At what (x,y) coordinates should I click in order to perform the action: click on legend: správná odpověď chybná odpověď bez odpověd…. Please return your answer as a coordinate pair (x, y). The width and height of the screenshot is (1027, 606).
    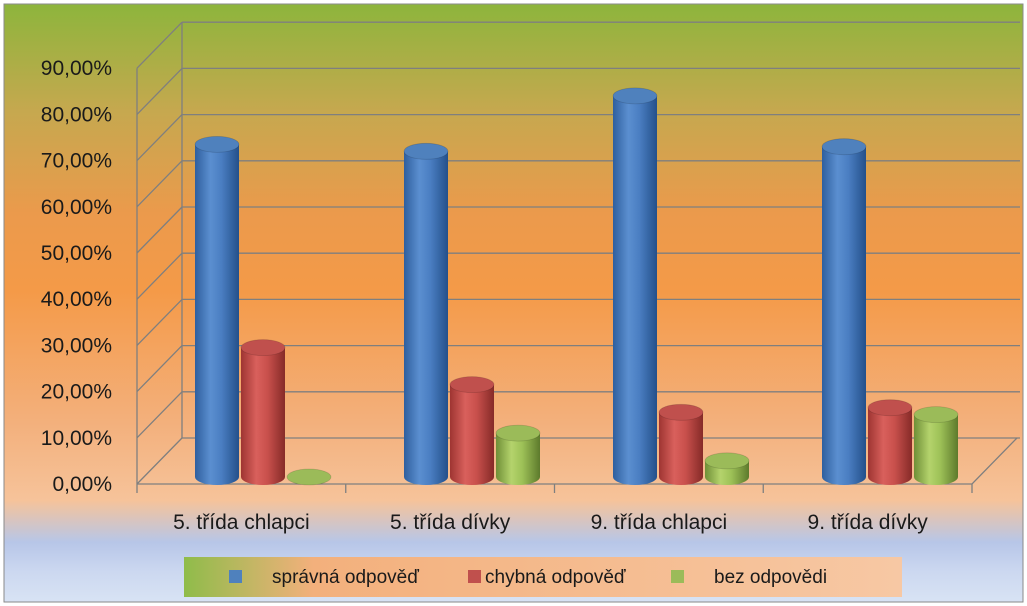
    Looking at the image, I should click on (543, 577).